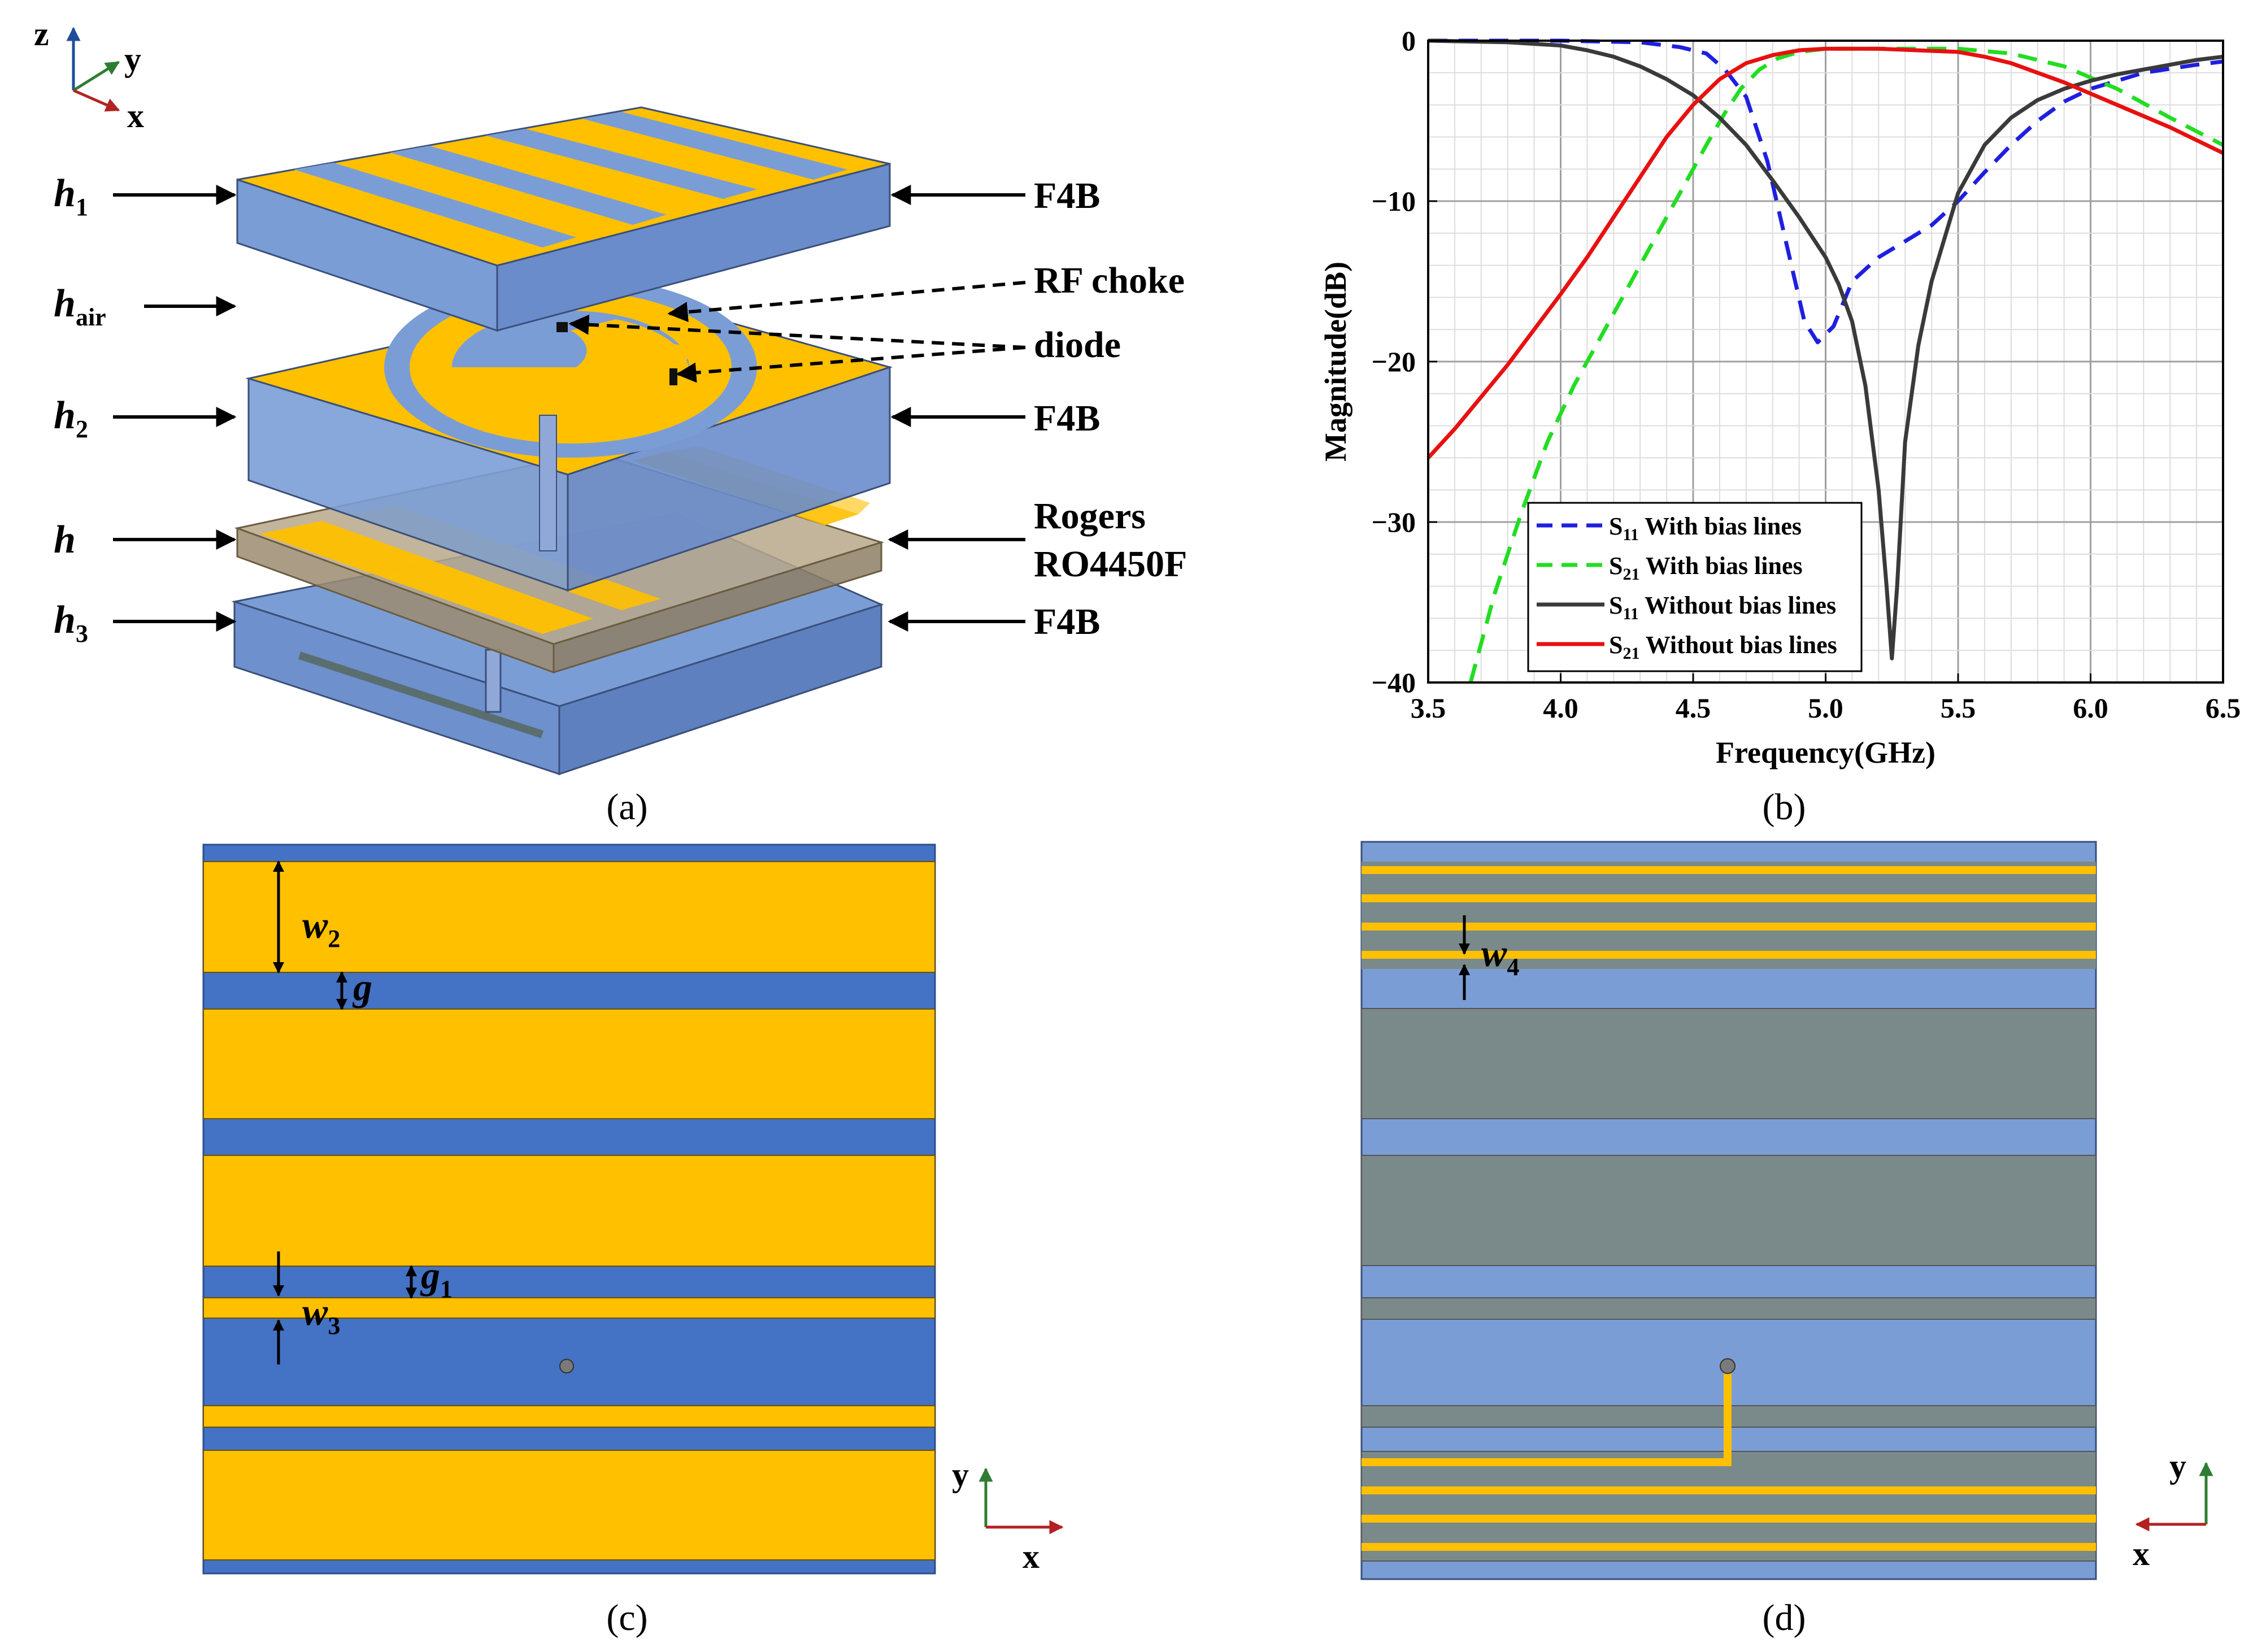  Describe the element at coordinates (1077, 345) in the screenshot. I see `label-diode: diode` at that location.